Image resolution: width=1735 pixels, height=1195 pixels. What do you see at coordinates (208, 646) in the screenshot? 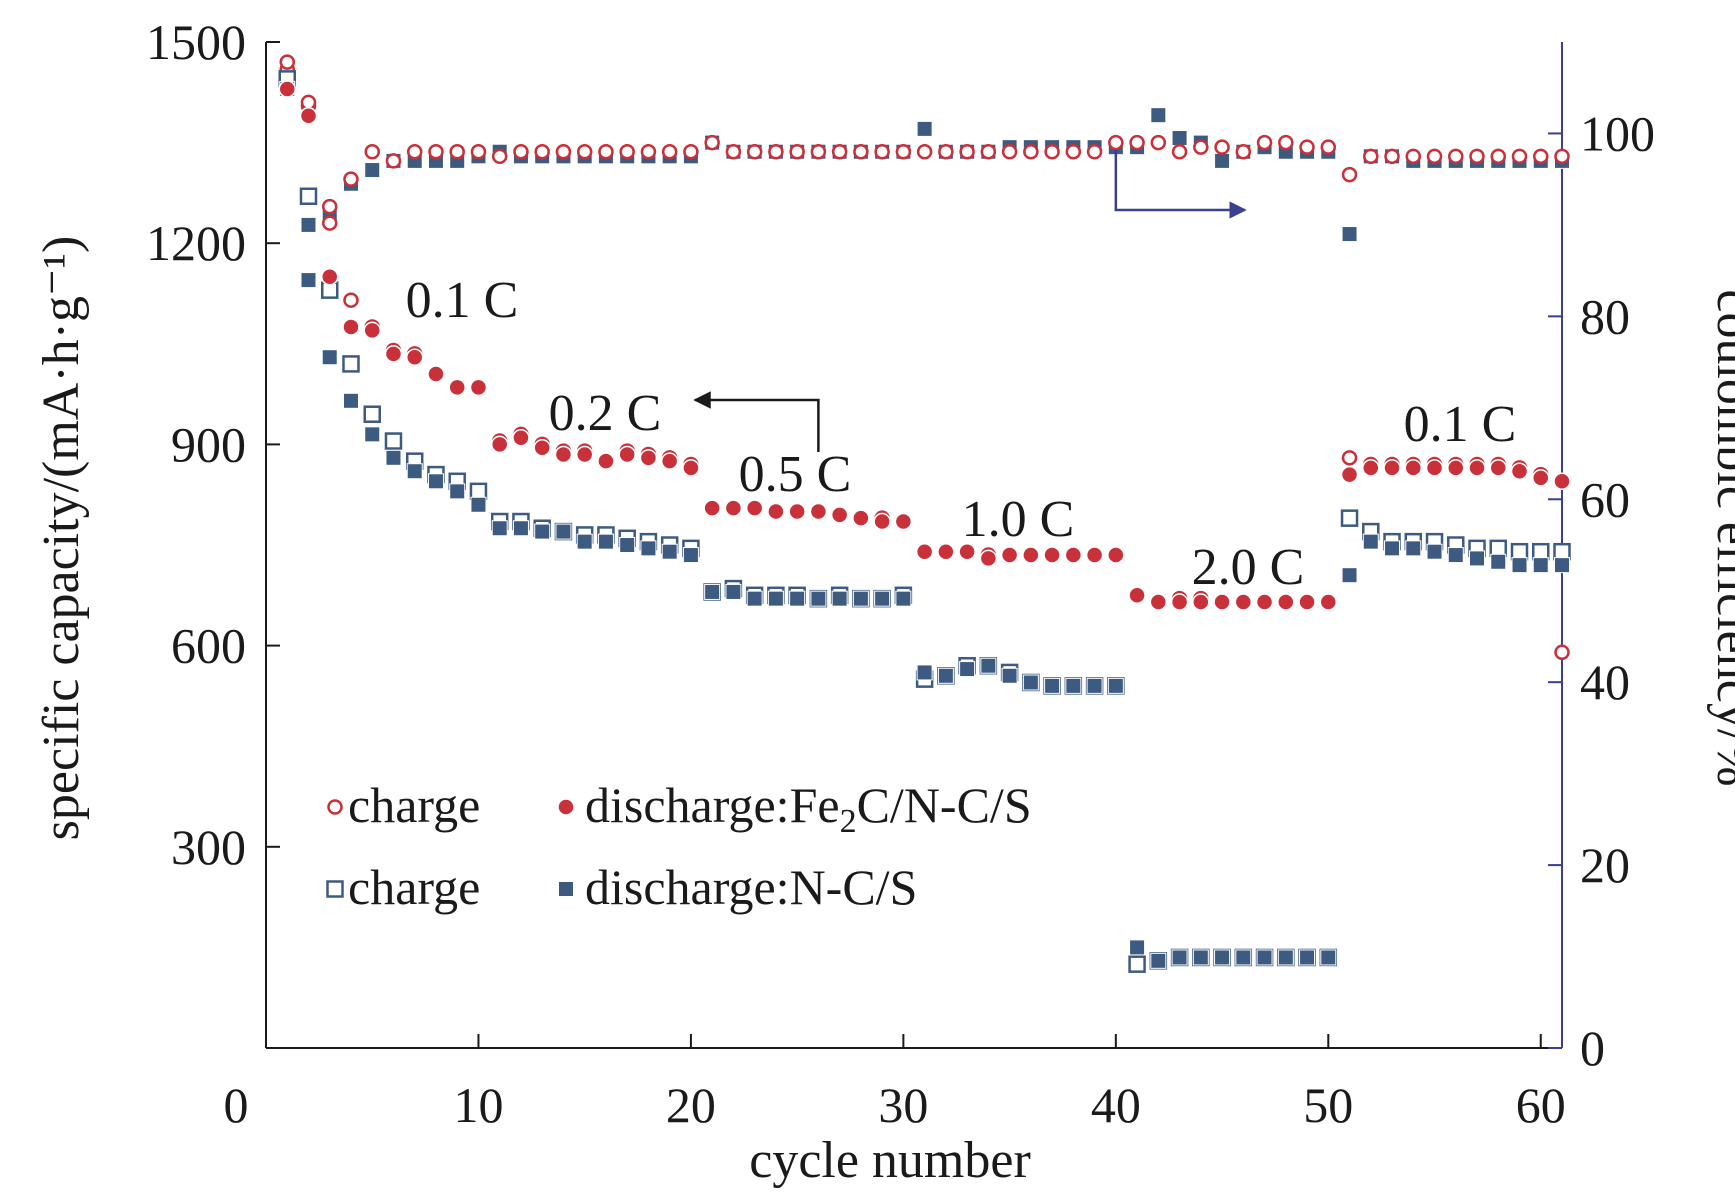
I see `y-left-tick-label: 600` at bounding box center [208, 646].